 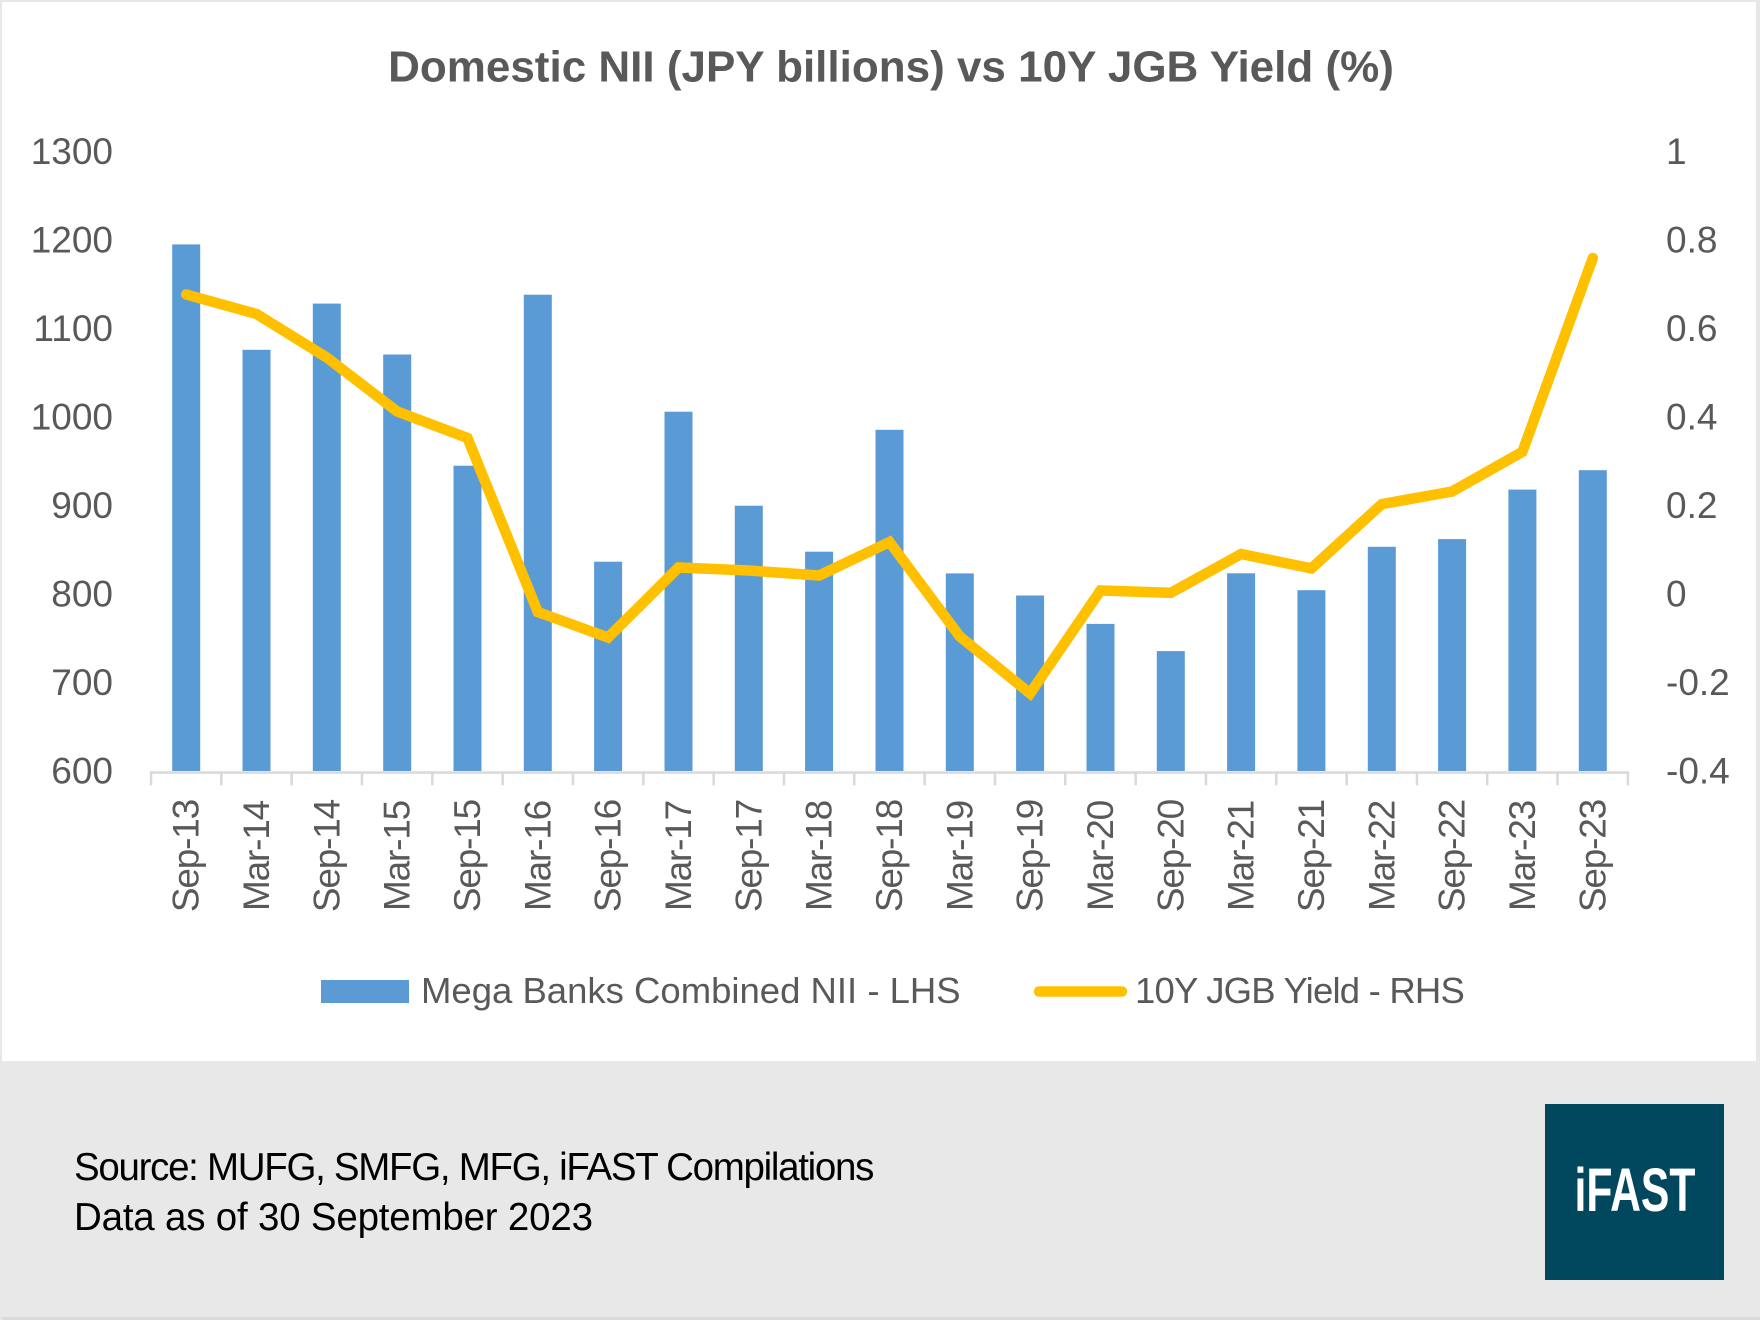 I want to click on svg-text: 900, so click(x=82, y=505).